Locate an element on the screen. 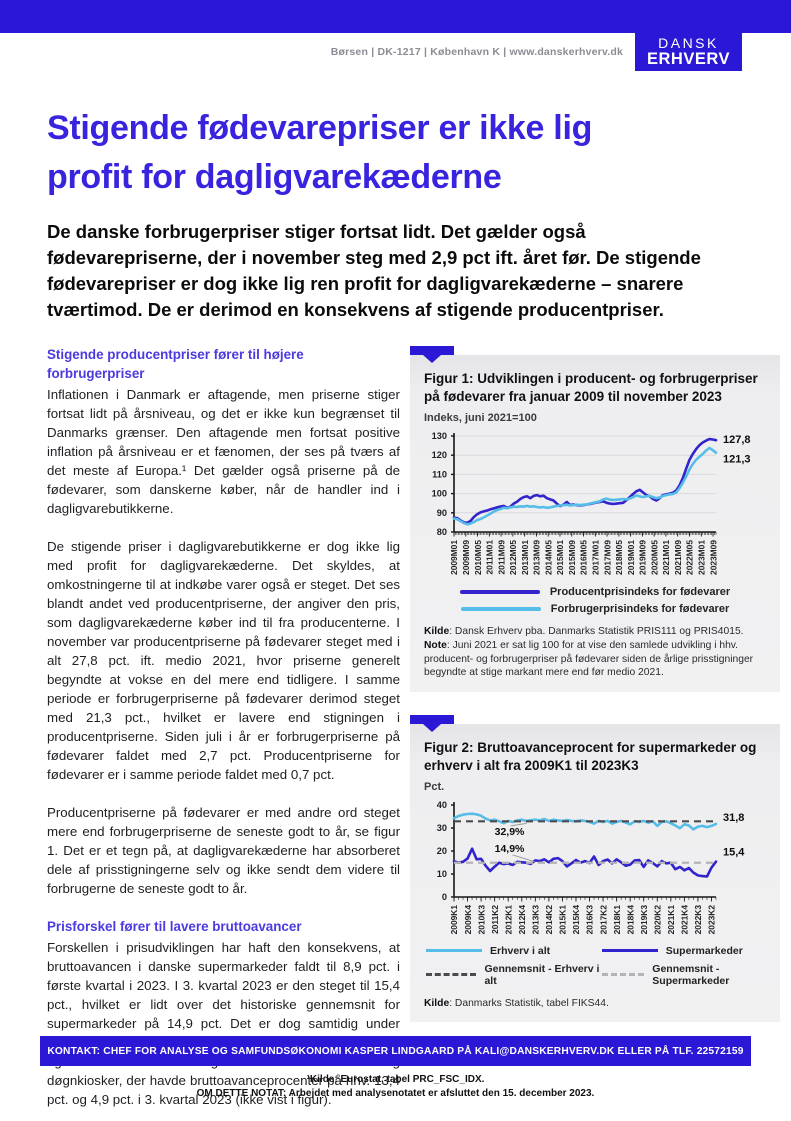 The image size is (791, 1121). legend-item-erhverv: Erhverv i alt is located at coordinates (514, 951).